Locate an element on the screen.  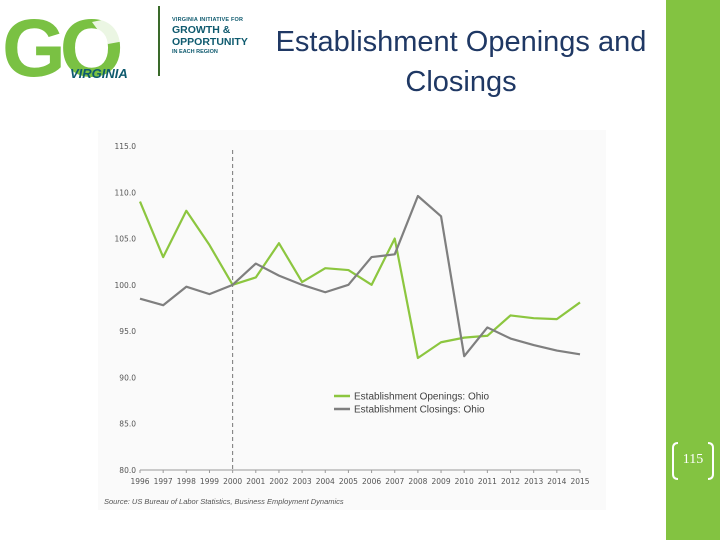
y-tick-label: 95.0 is located at coordinates (127, 331).